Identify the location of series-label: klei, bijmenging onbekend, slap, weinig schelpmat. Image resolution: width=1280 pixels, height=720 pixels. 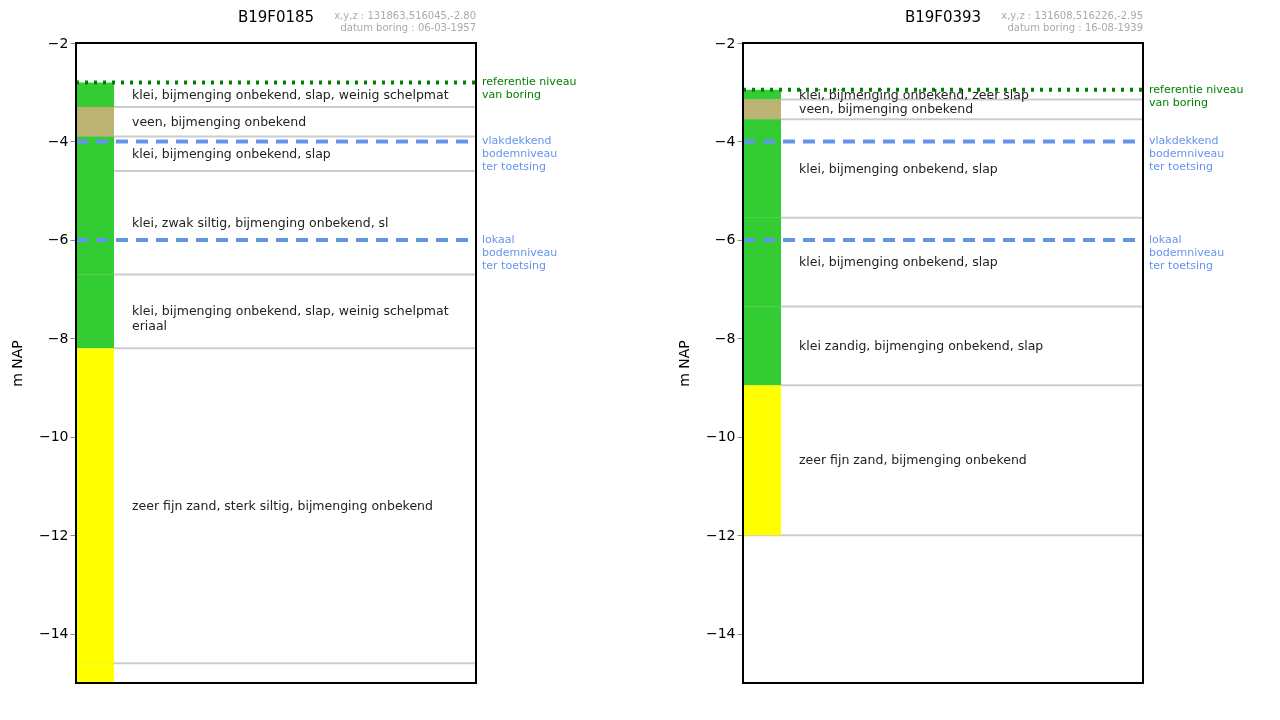
(290, 94).